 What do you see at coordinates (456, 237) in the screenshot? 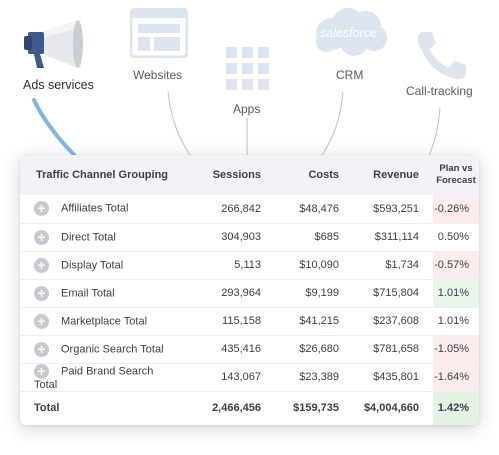
I see `cell-plan-vs-forecast: 0.50%` at bounding box center [456, 237].